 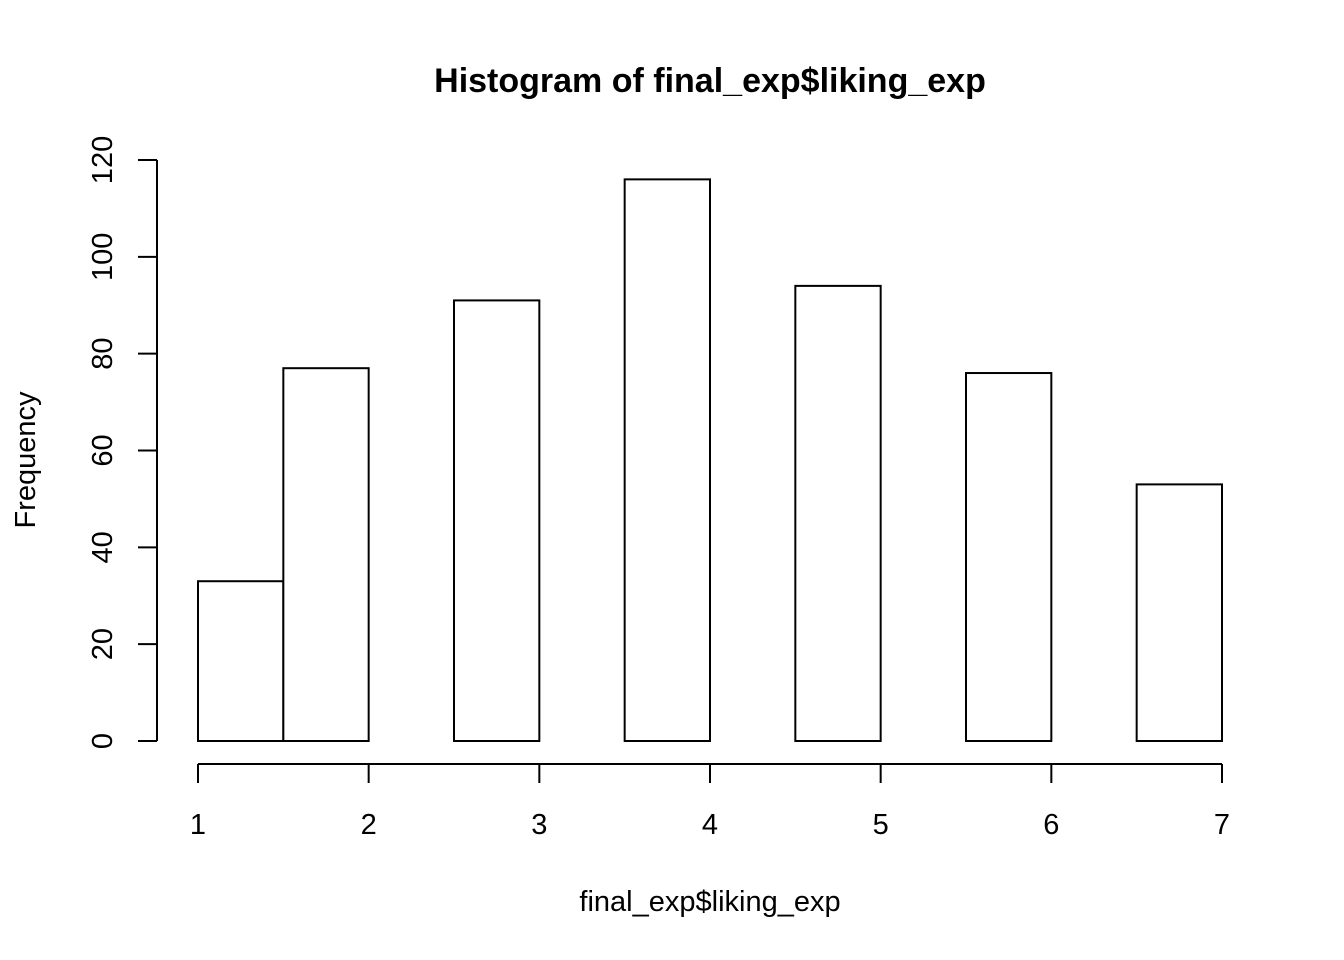 I want to click on y-axis-label: Frequency, so click(x=26, y=460).